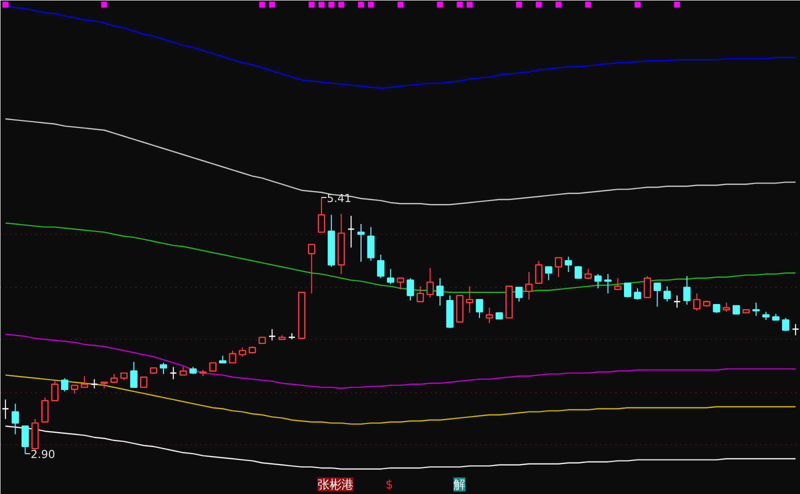 Image resolution: width=800 pixels, height=494 pixels. Describe the element at coordinates (335, 485) in the screenshot. I see `annotation: 张彬港` at that location.